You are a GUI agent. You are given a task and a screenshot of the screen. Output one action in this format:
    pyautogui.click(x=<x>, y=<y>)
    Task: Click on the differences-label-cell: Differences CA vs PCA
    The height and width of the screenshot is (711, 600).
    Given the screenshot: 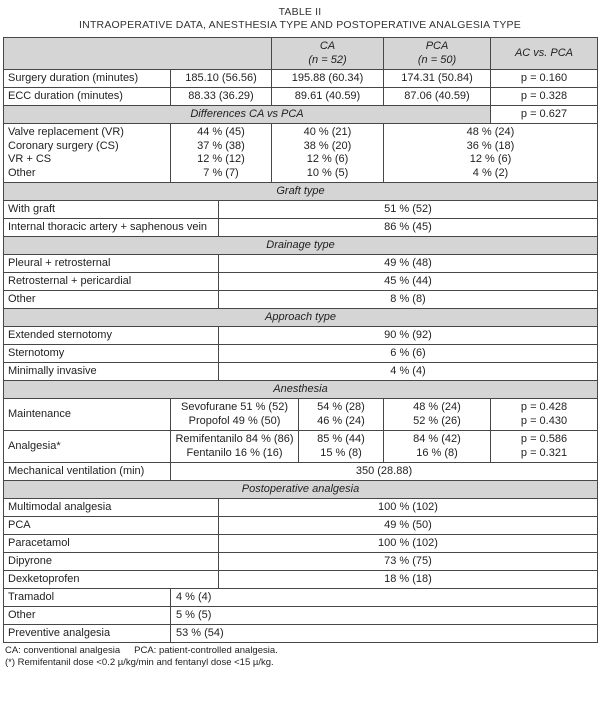 What is the action you would take?
    pyautogui.click(x=247, y=114)
    